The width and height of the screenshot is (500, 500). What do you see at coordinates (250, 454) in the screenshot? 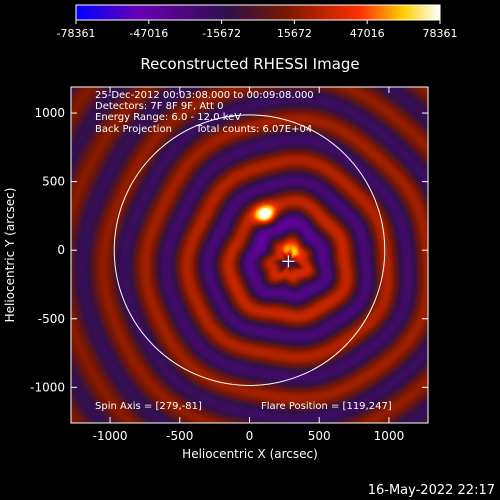
I see `x-axis-label: Heliocentric X (arcsec)` at bounding box center [250, 454].